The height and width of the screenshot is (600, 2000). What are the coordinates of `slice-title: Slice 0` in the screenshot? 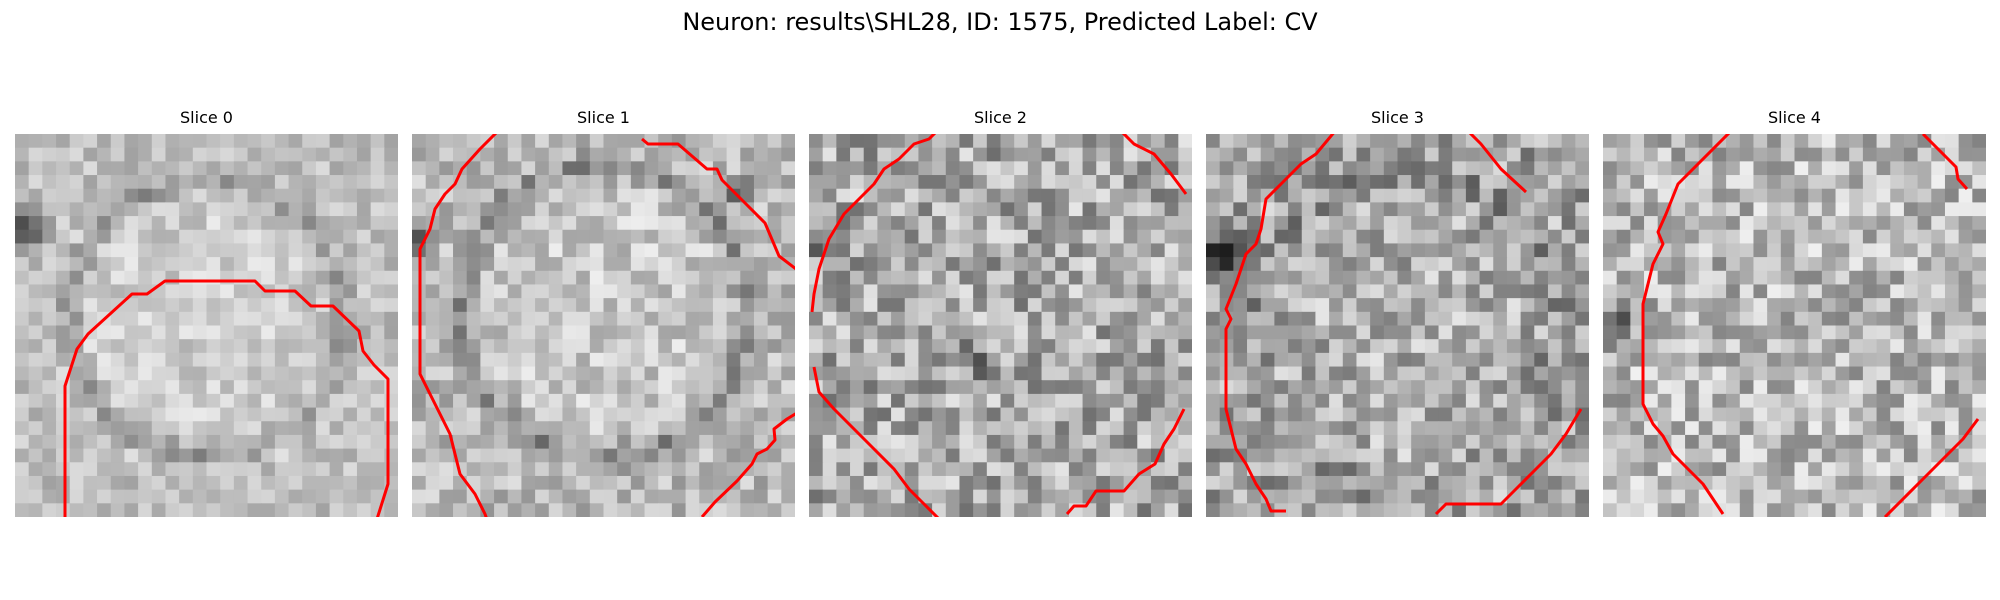 It's located at (206, 117).